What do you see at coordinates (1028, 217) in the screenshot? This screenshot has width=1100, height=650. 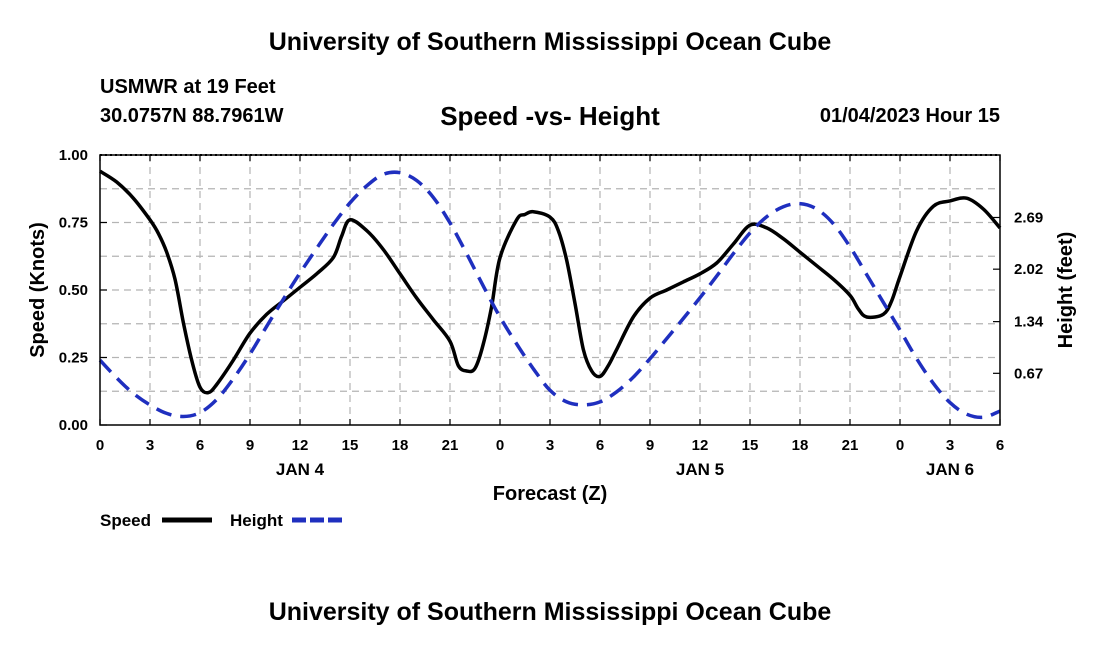 I see `y2-tick-label: 2.69` at bounding box center [1028, 217].